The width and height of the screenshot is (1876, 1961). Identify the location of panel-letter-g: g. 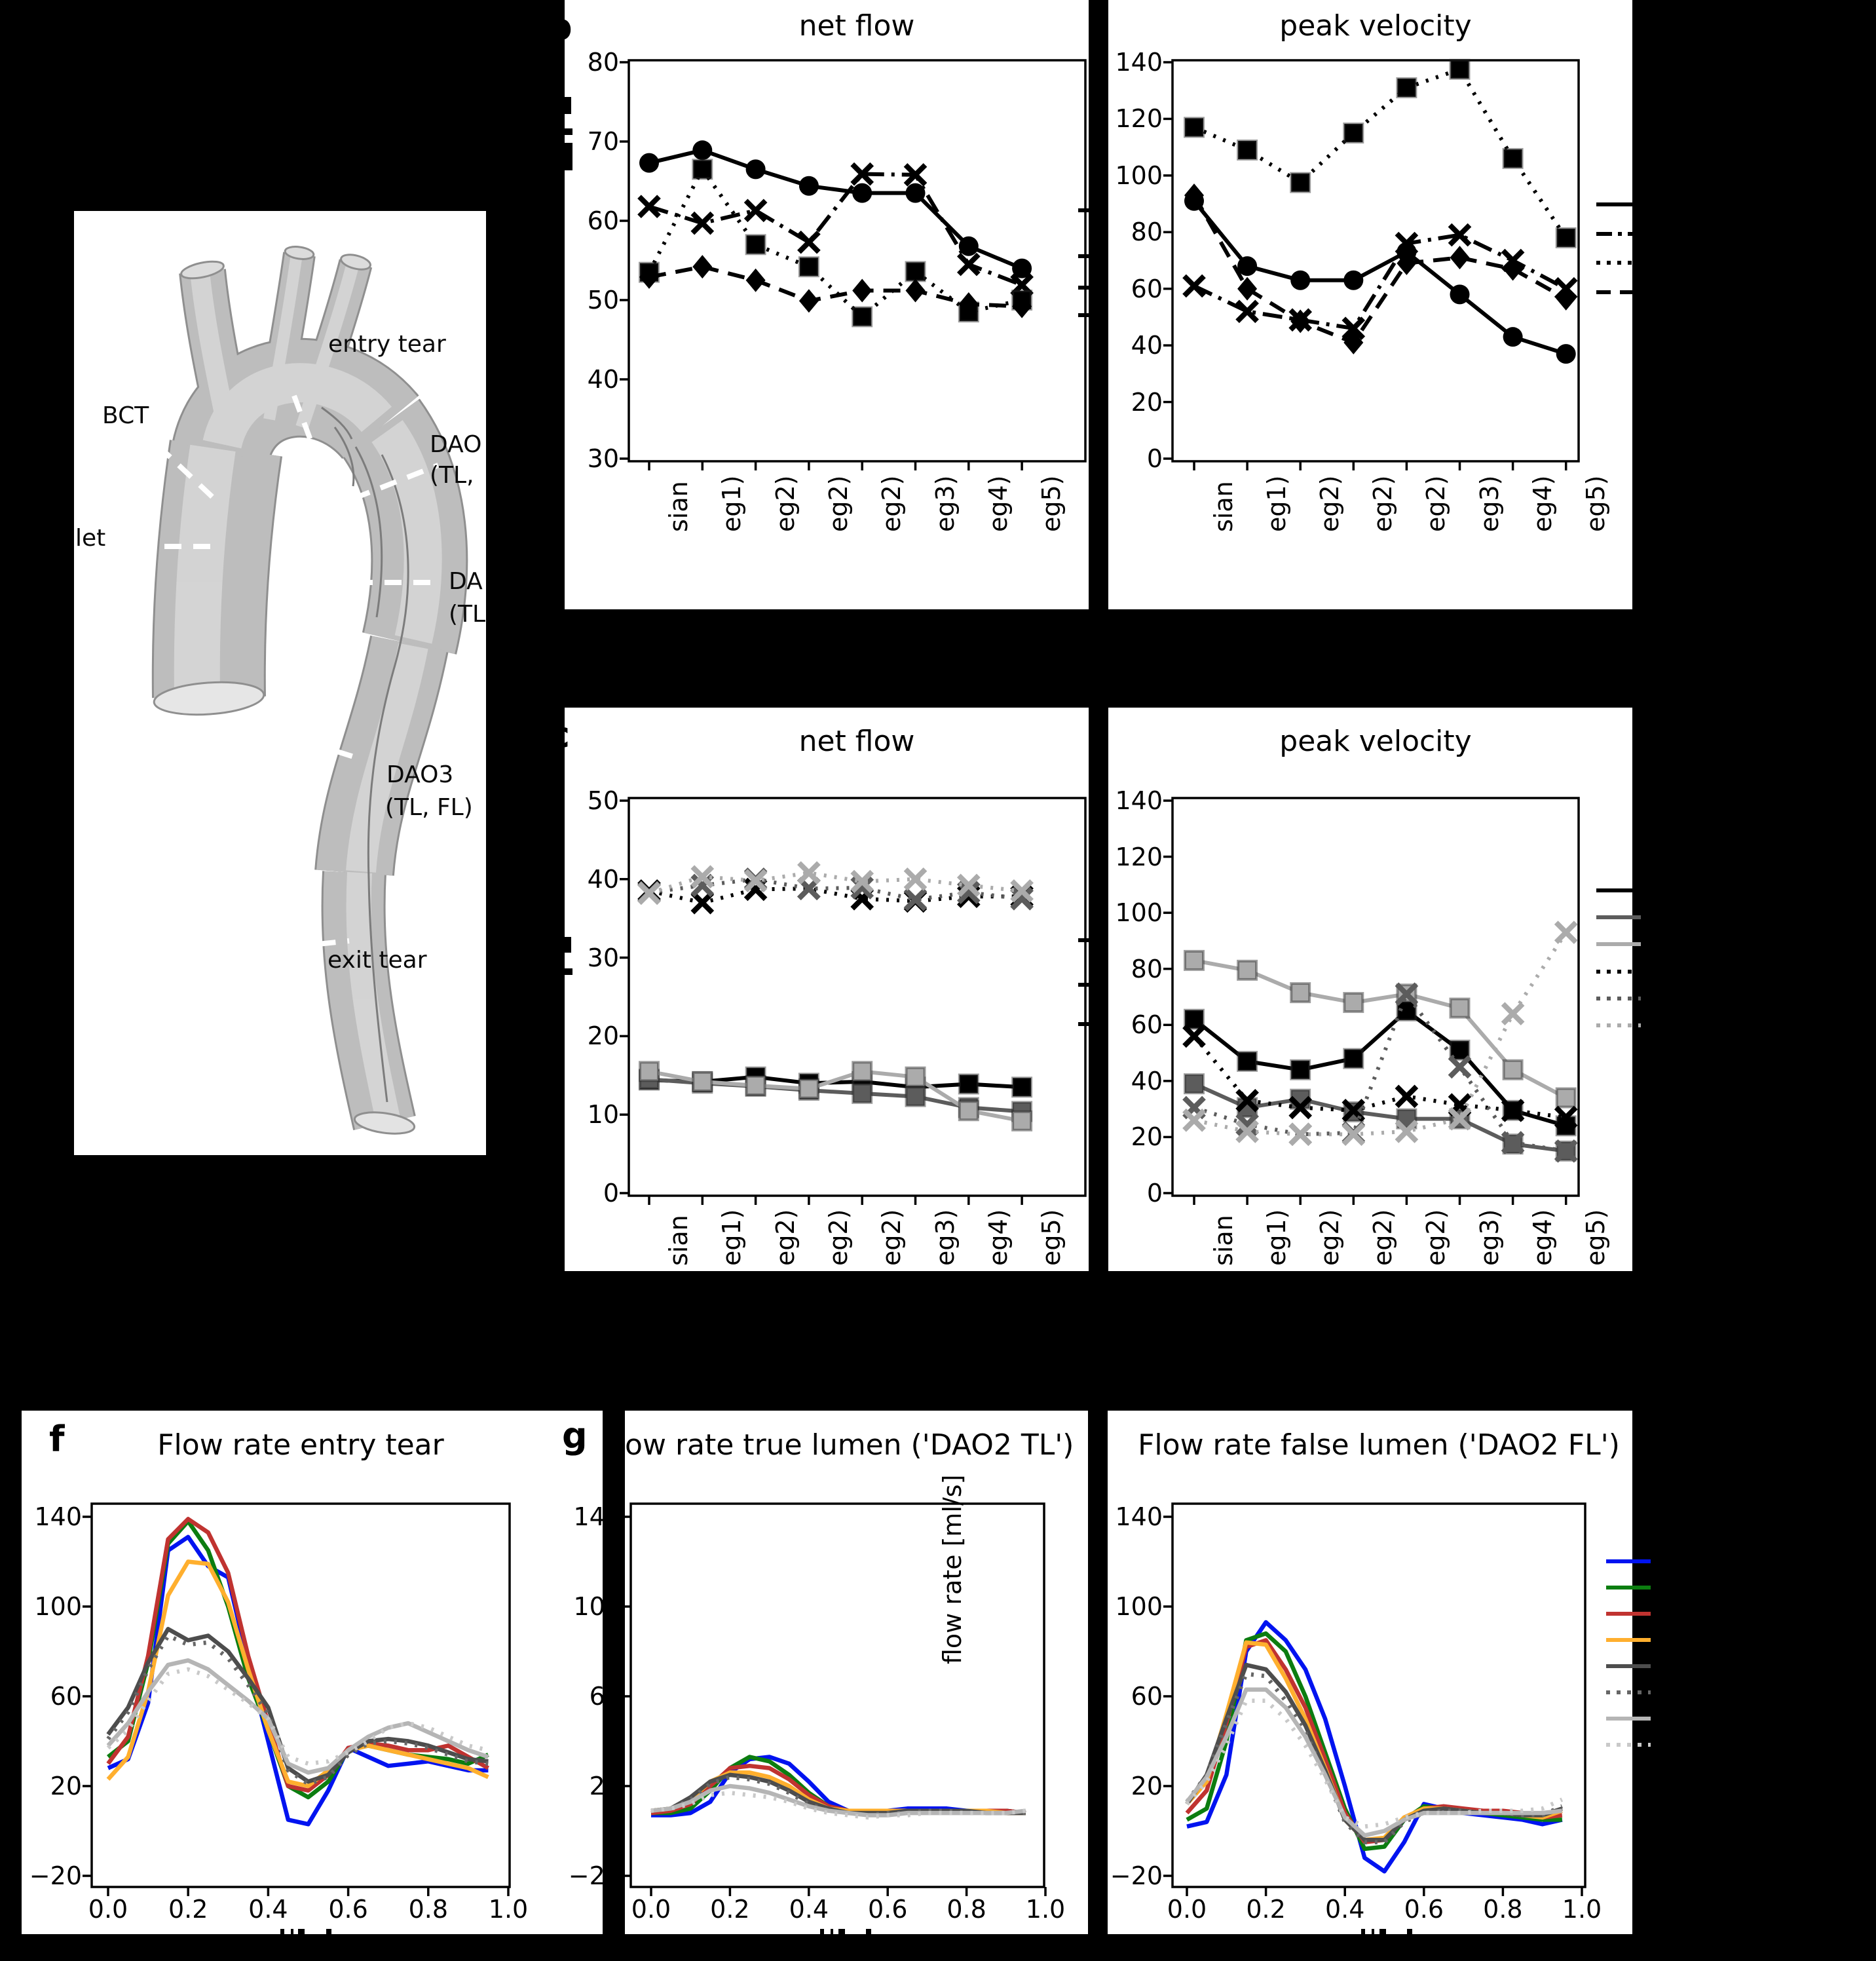
(575, 1435).